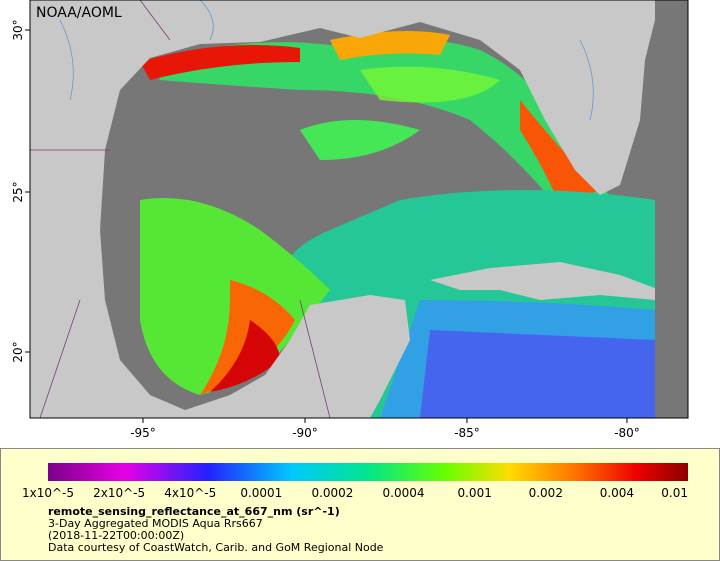 The width and height of the screenshot is (720, 561). I want to click on lon-label: -80°, so click(627, 433).